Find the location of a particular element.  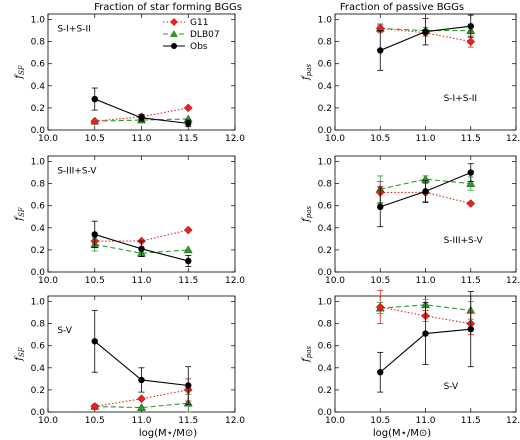

col-title-star-forming: Fraction of star forming BGGs is located at coordinates (168, 7).